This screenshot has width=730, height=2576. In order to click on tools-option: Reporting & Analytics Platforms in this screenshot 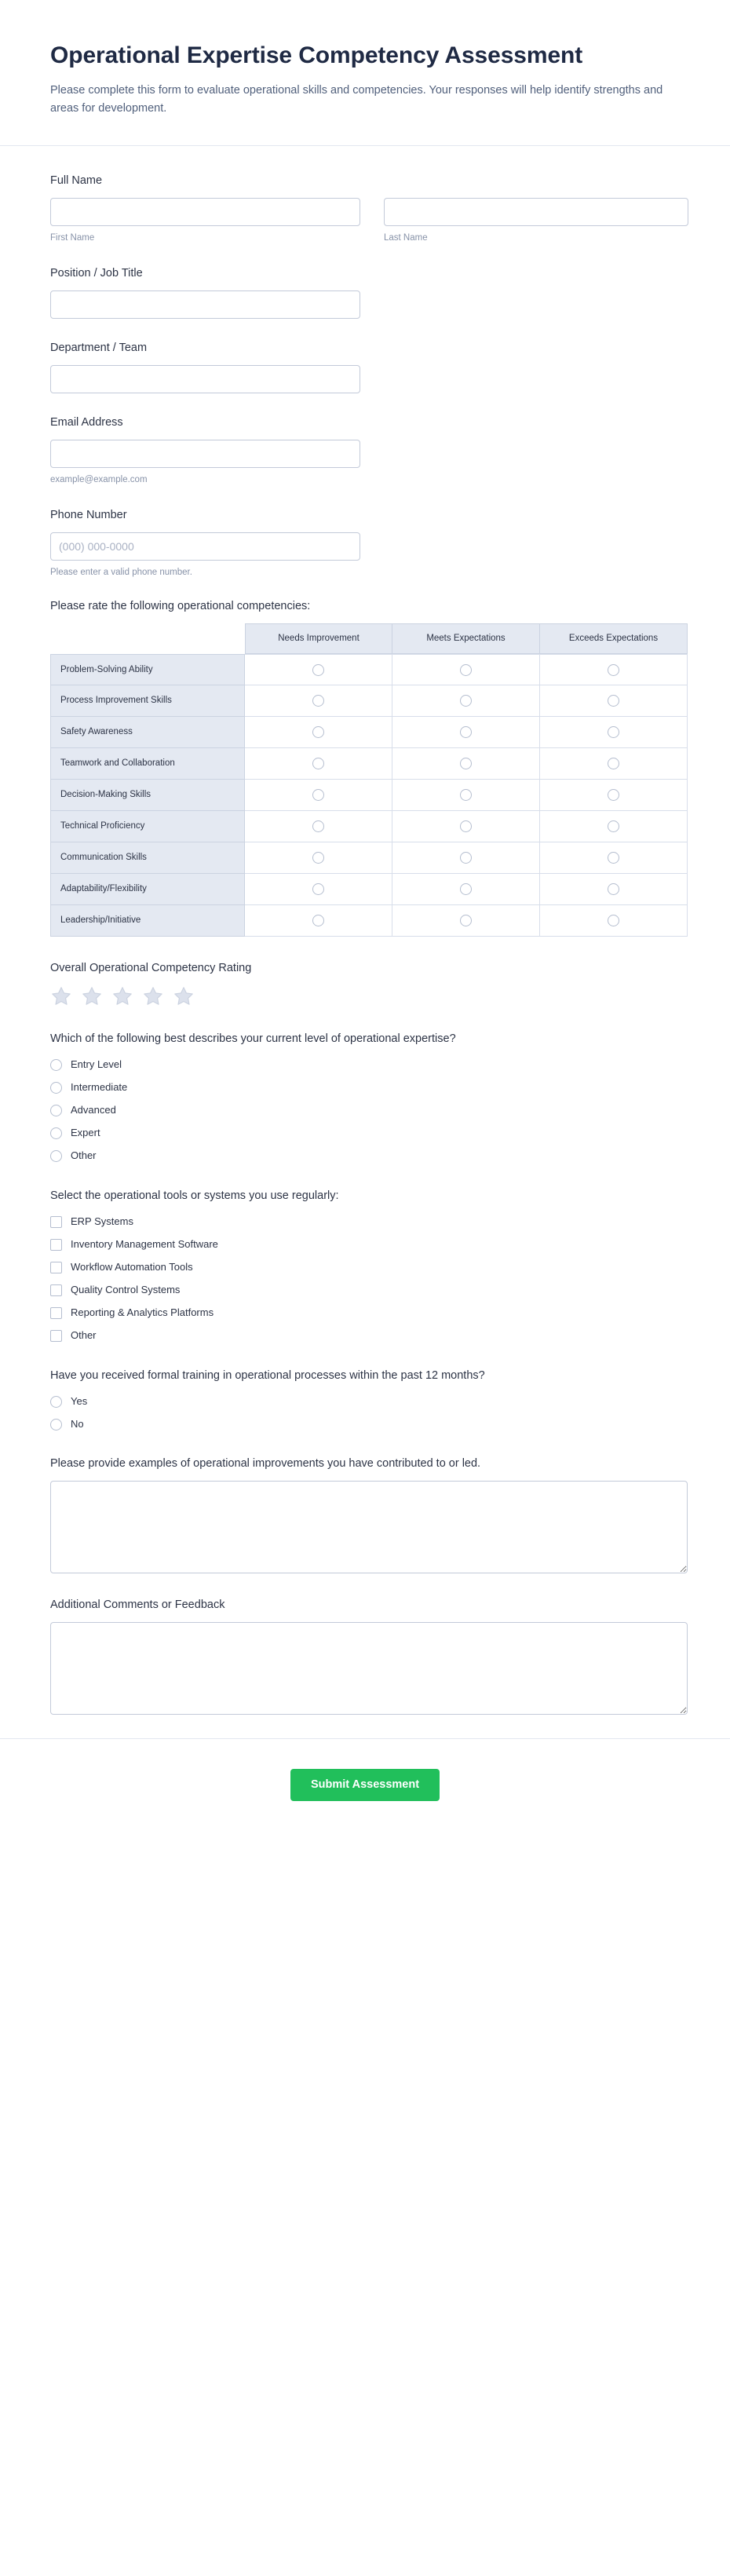, I will do `click(365, 1313)`.